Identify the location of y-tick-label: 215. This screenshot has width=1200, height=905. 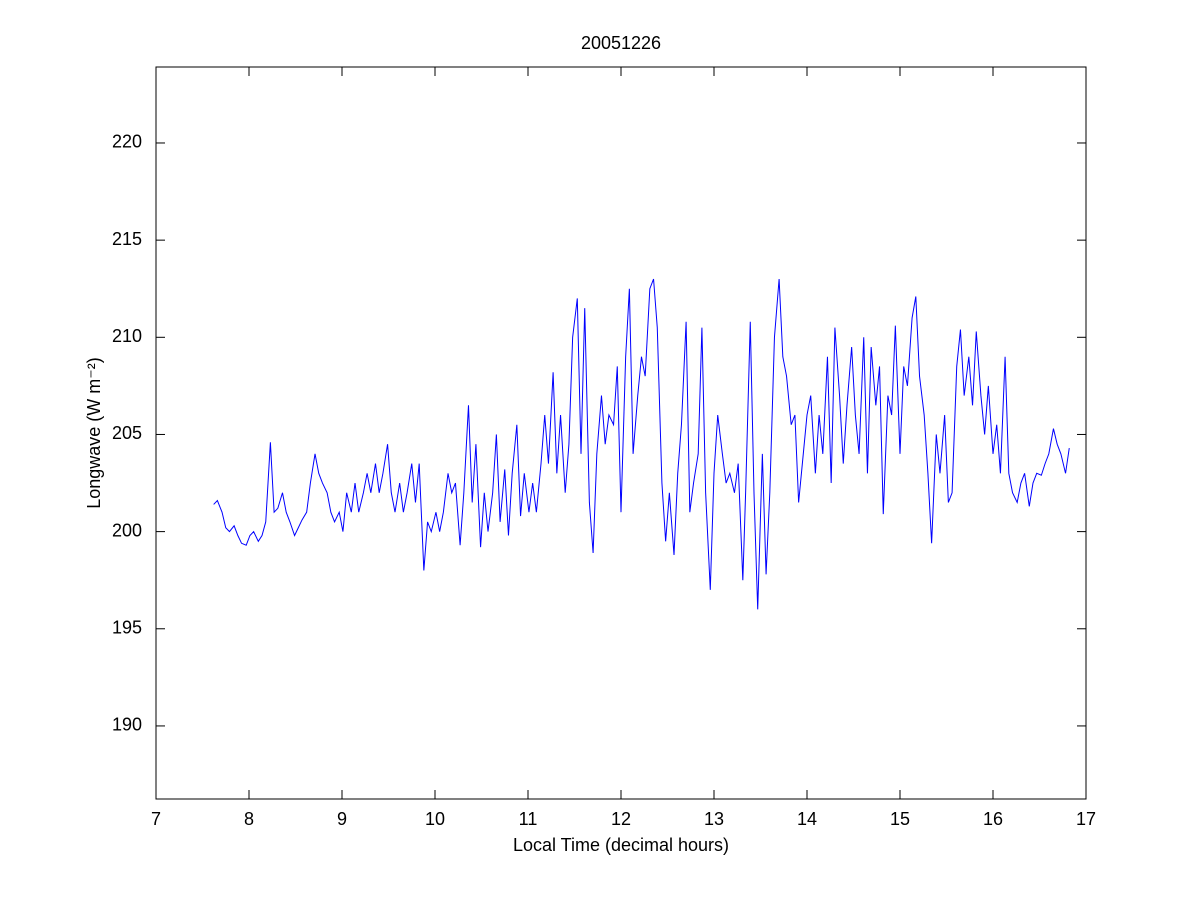
(127, 239).